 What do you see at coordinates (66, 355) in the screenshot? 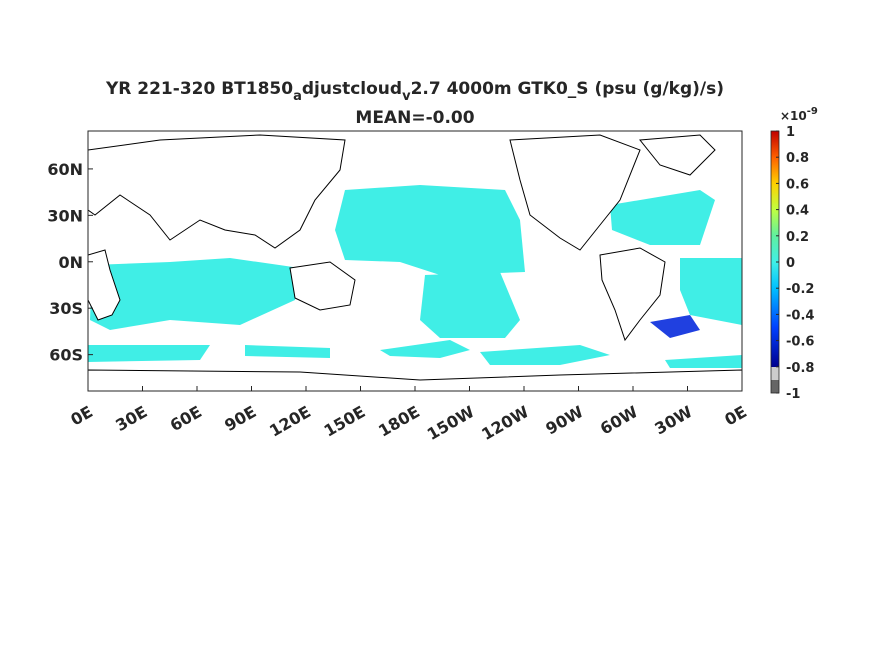
I see `y-tick-label: 60S` at bounding box center [66, 355].